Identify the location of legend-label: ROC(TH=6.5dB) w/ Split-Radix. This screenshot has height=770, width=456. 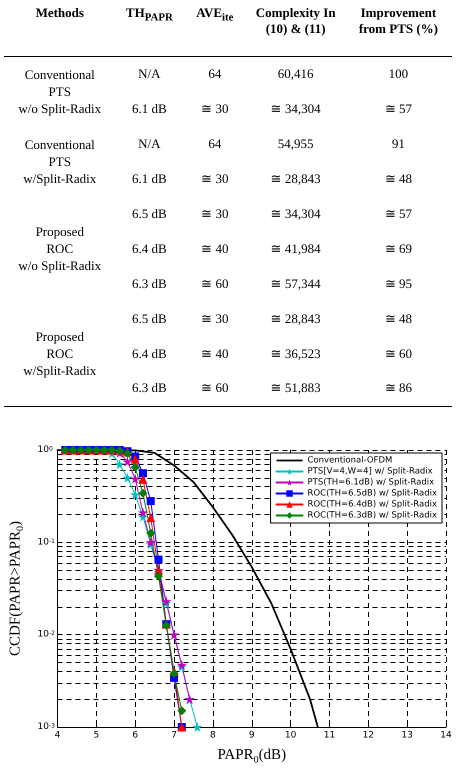
(373, 493).